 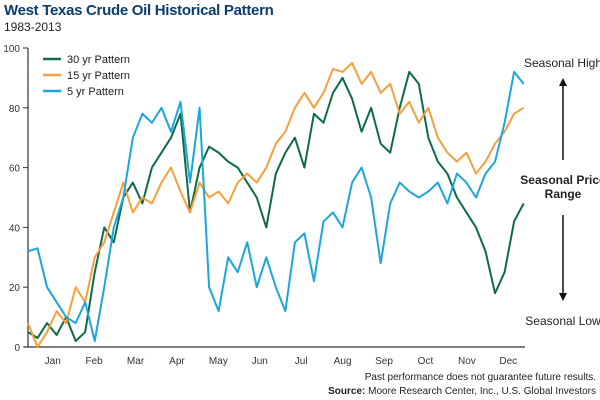 What do you see at coordinates (136, 361) in the screenshot?
I see `x-tick-label: Mar` at bounding box center [136, 361].